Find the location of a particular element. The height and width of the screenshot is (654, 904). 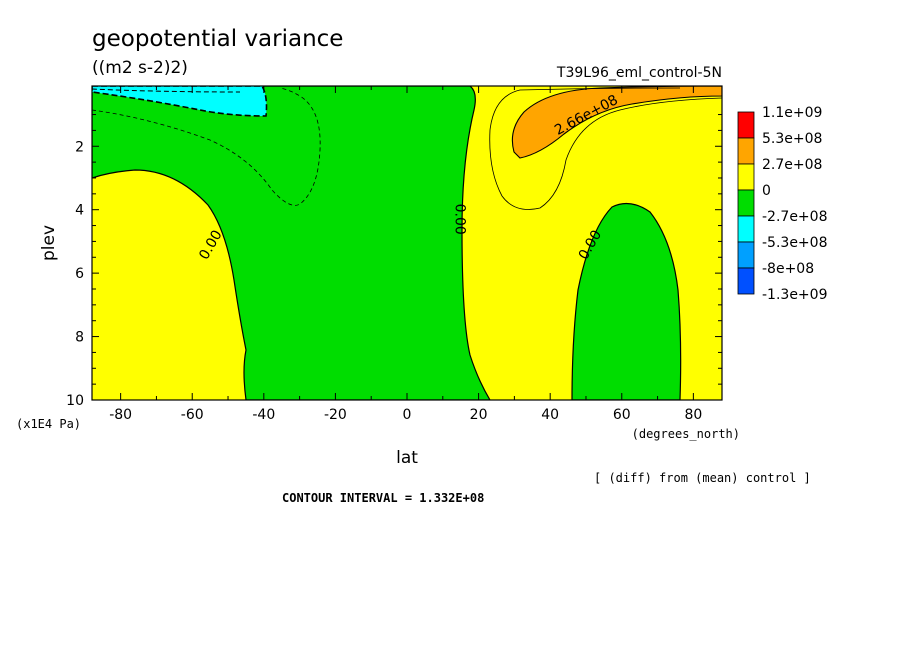

x-tick-label: 0 is located at coordinates (407, 415).